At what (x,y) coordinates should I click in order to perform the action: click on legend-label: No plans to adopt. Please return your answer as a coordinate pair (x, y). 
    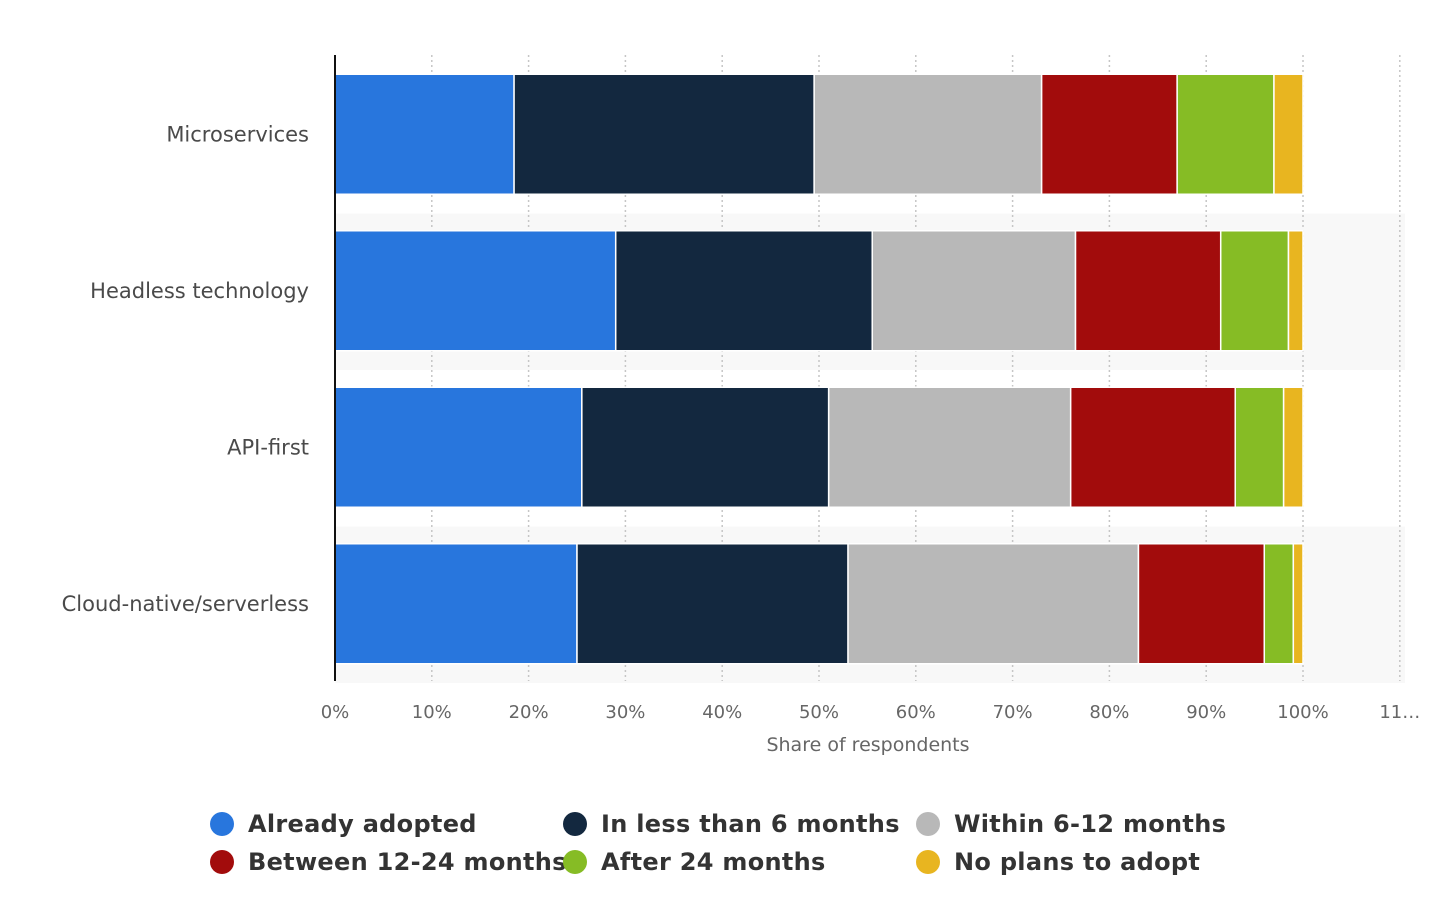
    Looking at the image, I should click on (1077, 862).